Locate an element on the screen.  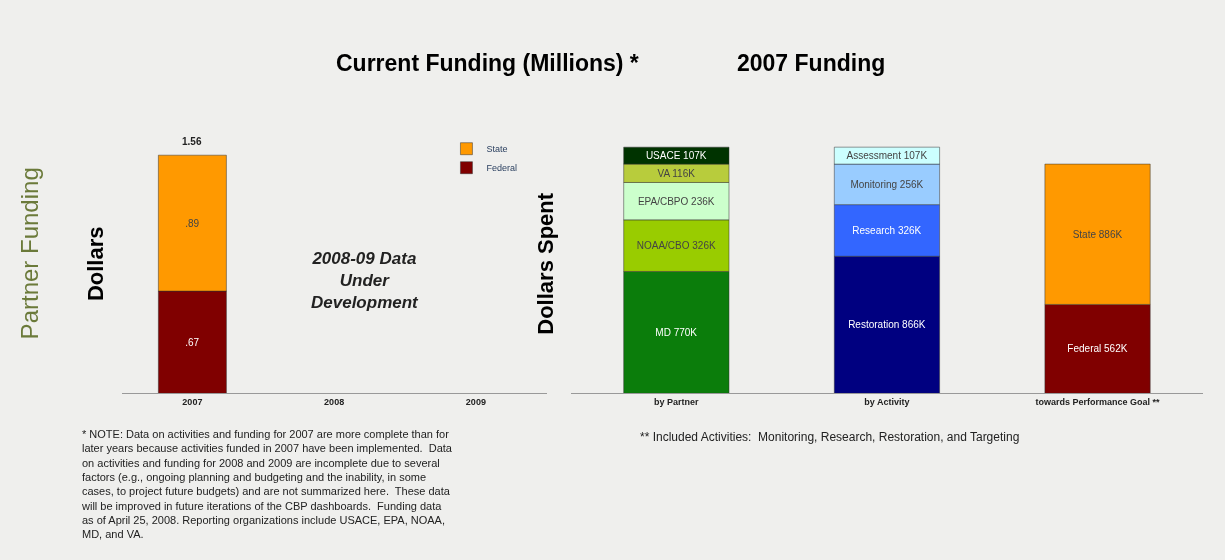
x-tick-label: 2009 is located at coordinates (475, 402).